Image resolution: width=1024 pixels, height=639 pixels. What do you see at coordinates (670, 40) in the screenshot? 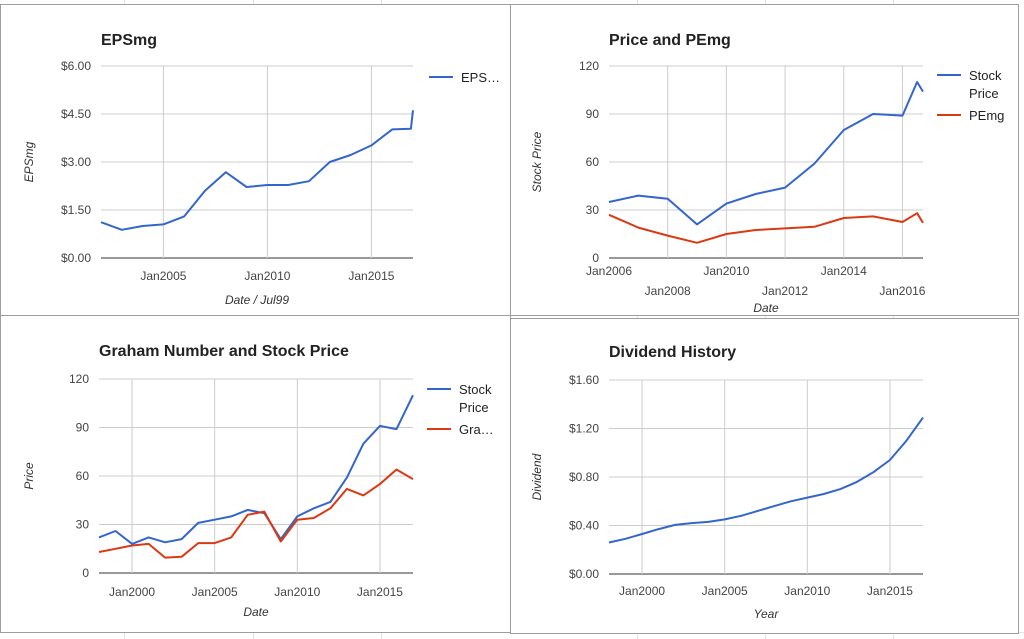
I see `chart-title: Price and PEmg` at bounding box center [670, 40].